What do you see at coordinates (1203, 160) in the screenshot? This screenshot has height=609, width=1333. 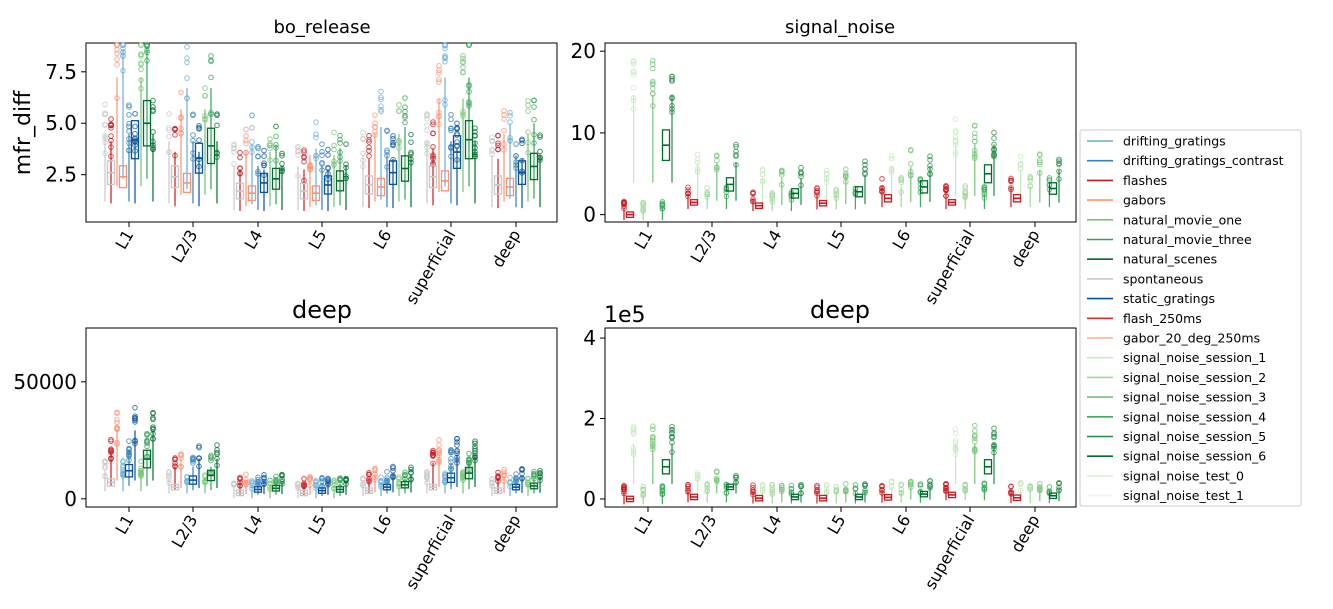 I see `legend-label: drifting_gratings_contrast` at bounding box center [1203, 160].